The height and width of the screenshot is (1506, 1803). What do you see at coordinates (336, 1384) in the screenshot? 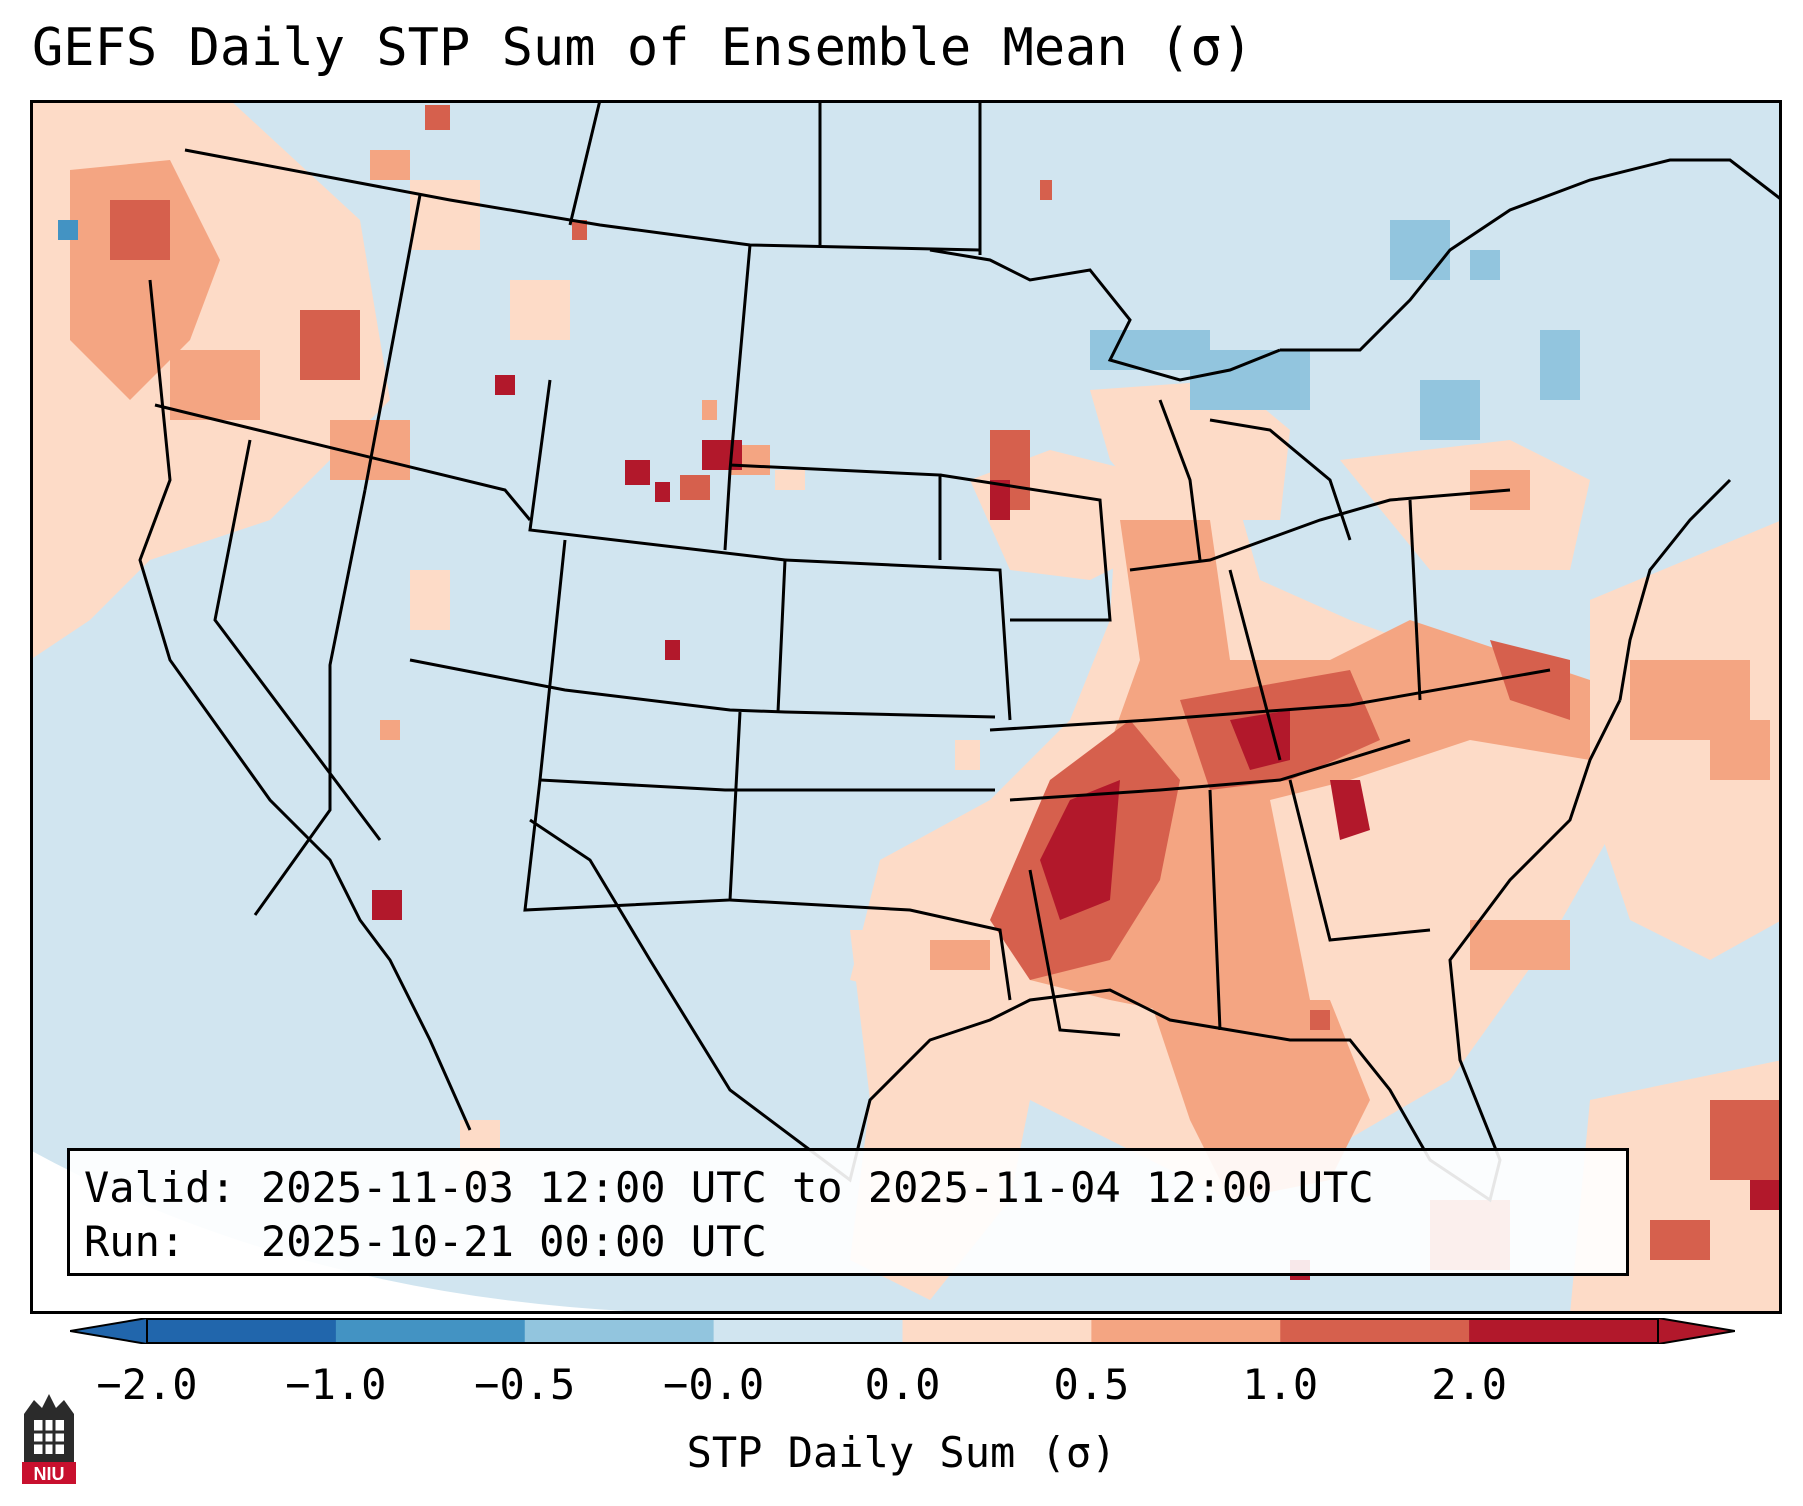
I see `colorbar-tick-label: −1.0` at bounding box center [336, 1384].